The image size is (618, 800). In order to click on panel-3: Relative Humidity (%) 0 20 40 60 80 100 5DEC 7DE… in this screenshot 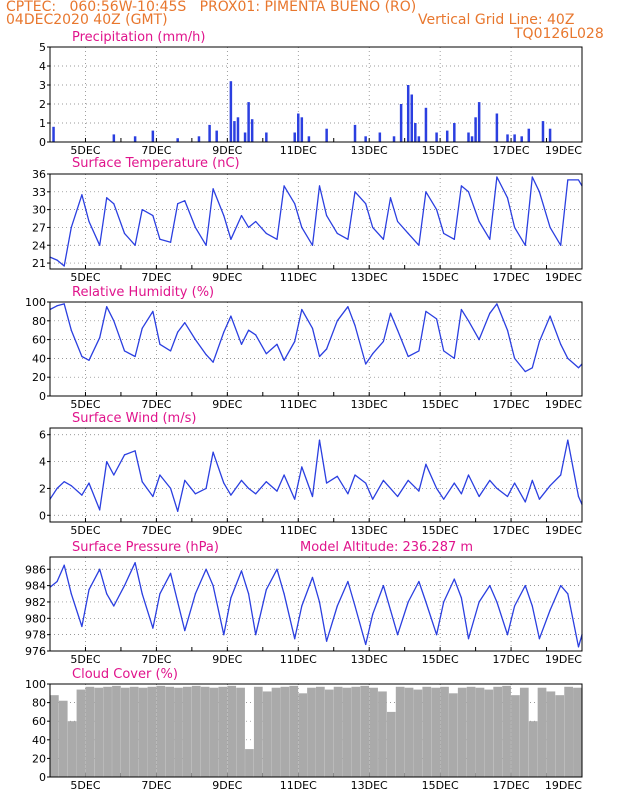, I will do `click(304, 348)`.